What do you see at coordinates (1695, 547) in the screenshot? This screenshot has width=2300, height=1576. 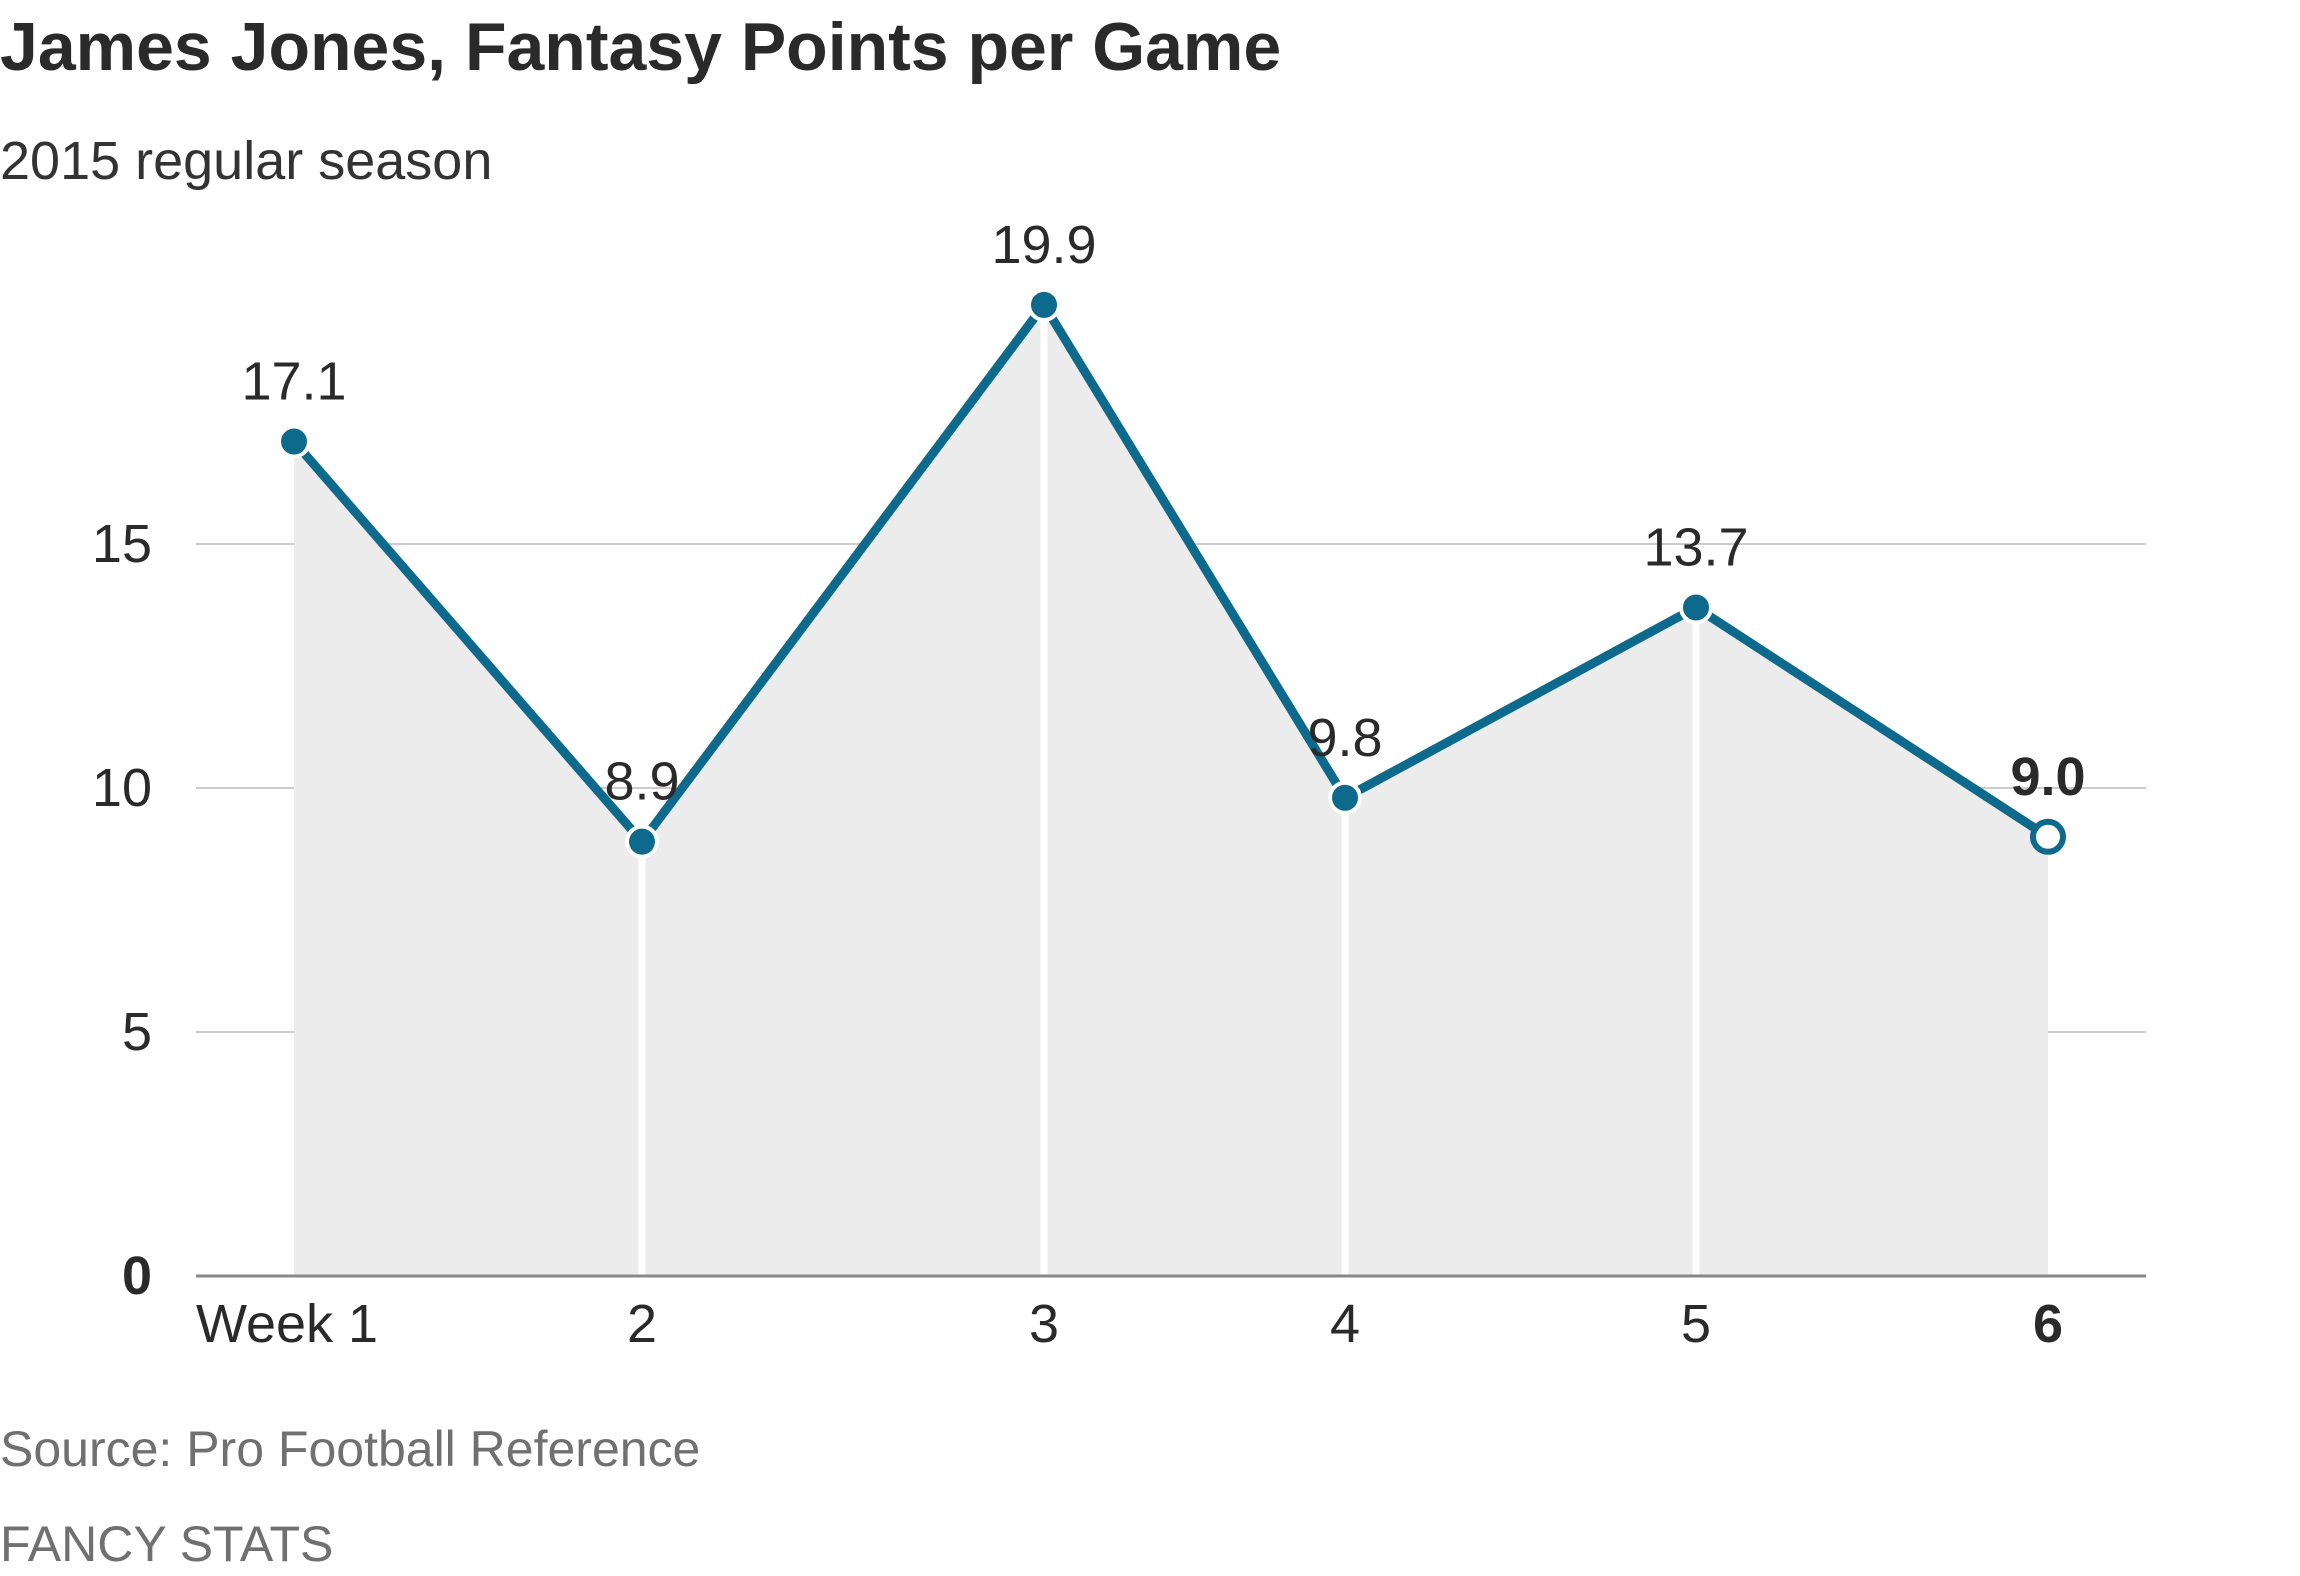 I see `data-label-5: 13.7` at bounding box center [1695, 547].